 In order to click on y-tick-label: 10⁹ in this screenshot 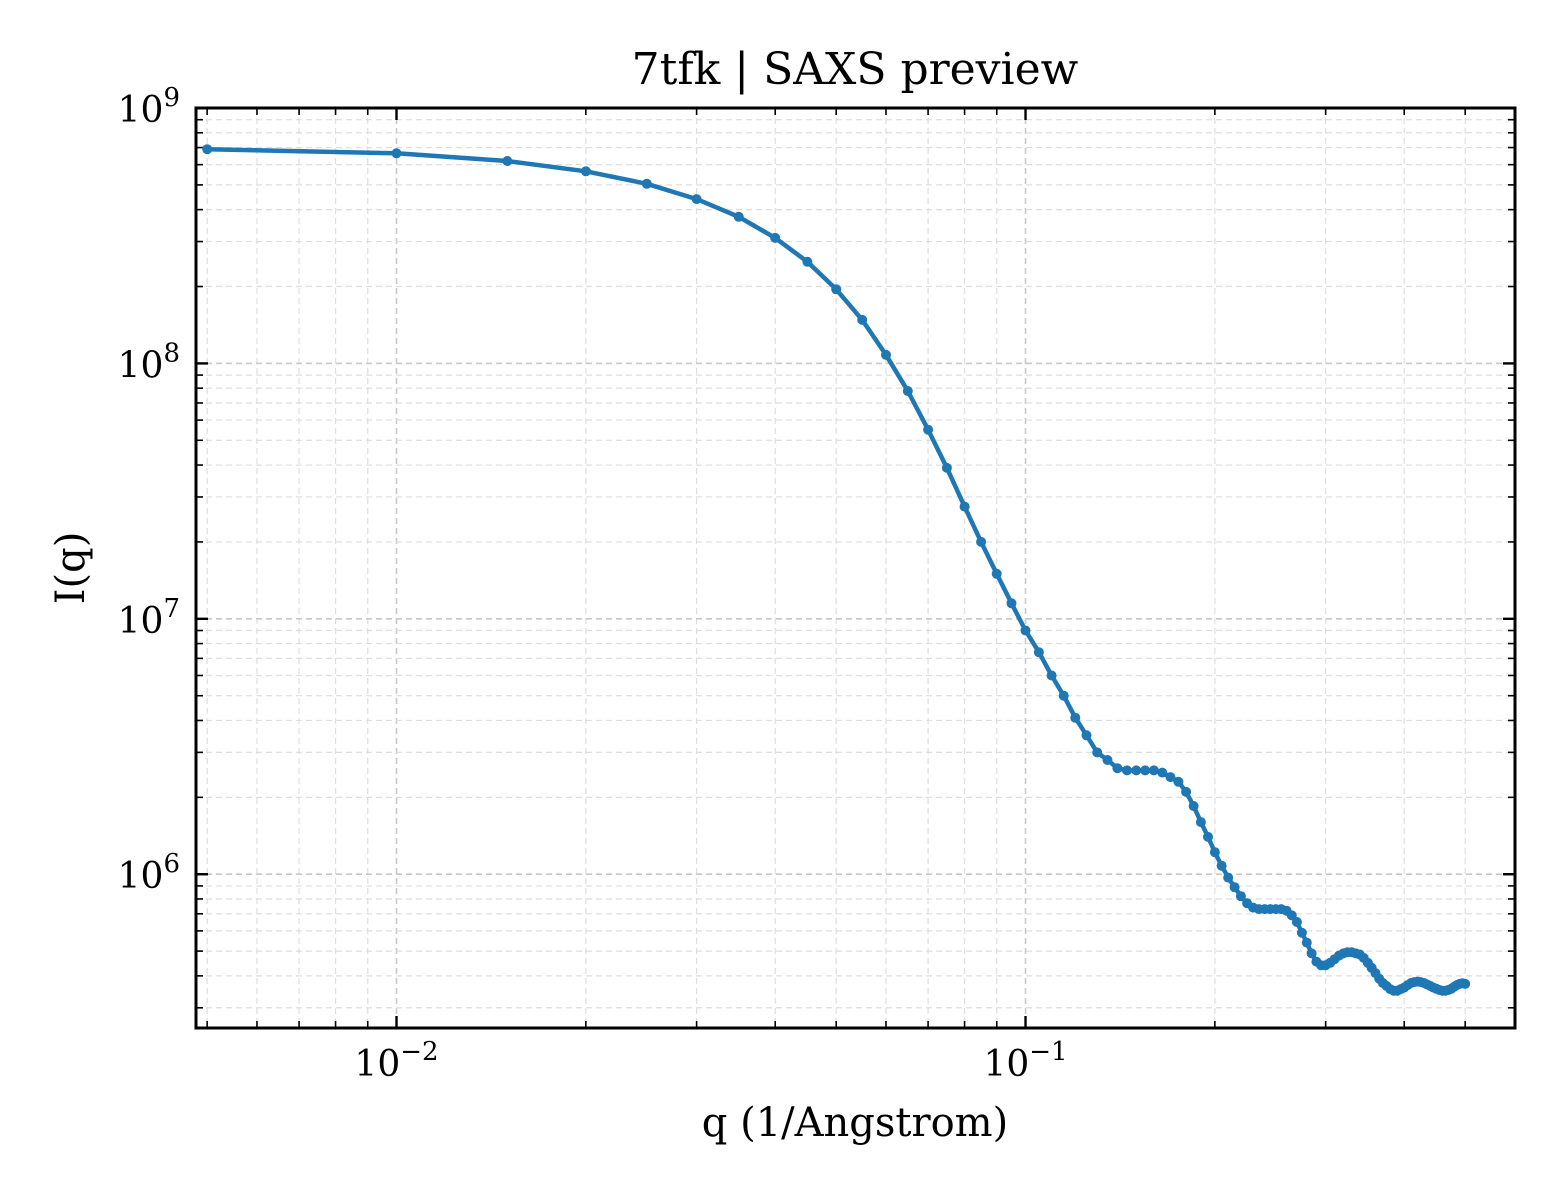, I will do `click(149, 107)`.